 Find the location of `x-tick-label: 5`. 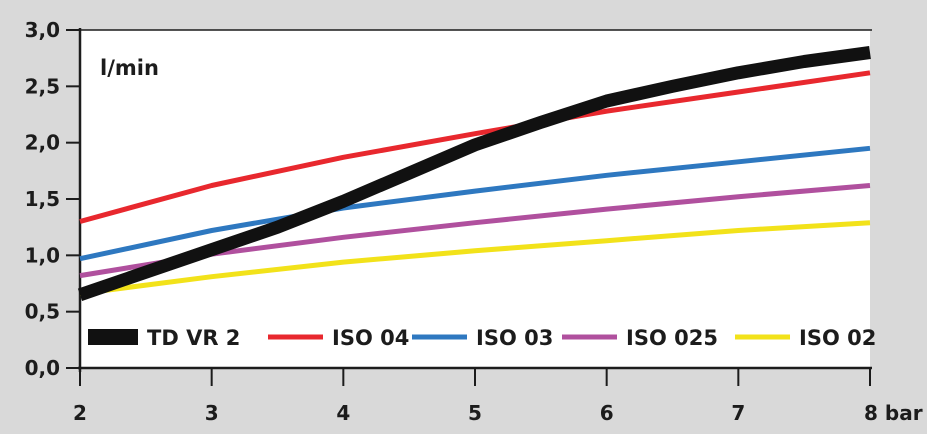

x-tick-label: 5 is located at coordinates (475, 413).